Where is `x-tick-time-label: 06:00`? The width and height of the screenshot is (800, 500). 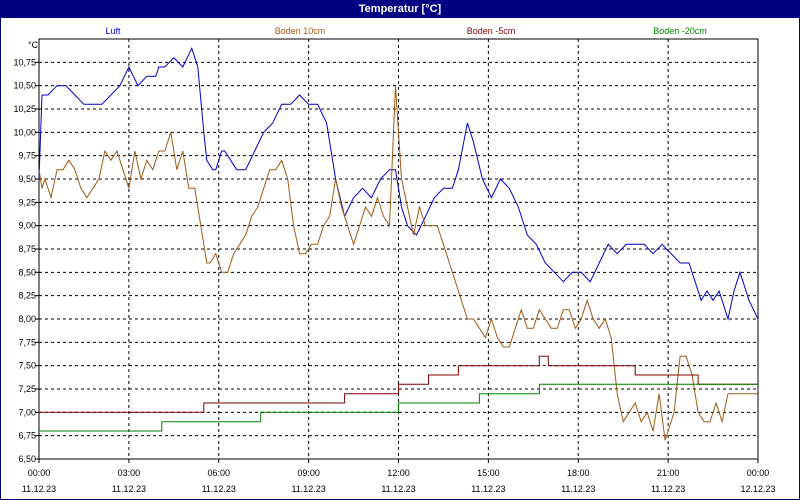
x-tick-time-label: 06:00 is located at coordinates (218, 473).